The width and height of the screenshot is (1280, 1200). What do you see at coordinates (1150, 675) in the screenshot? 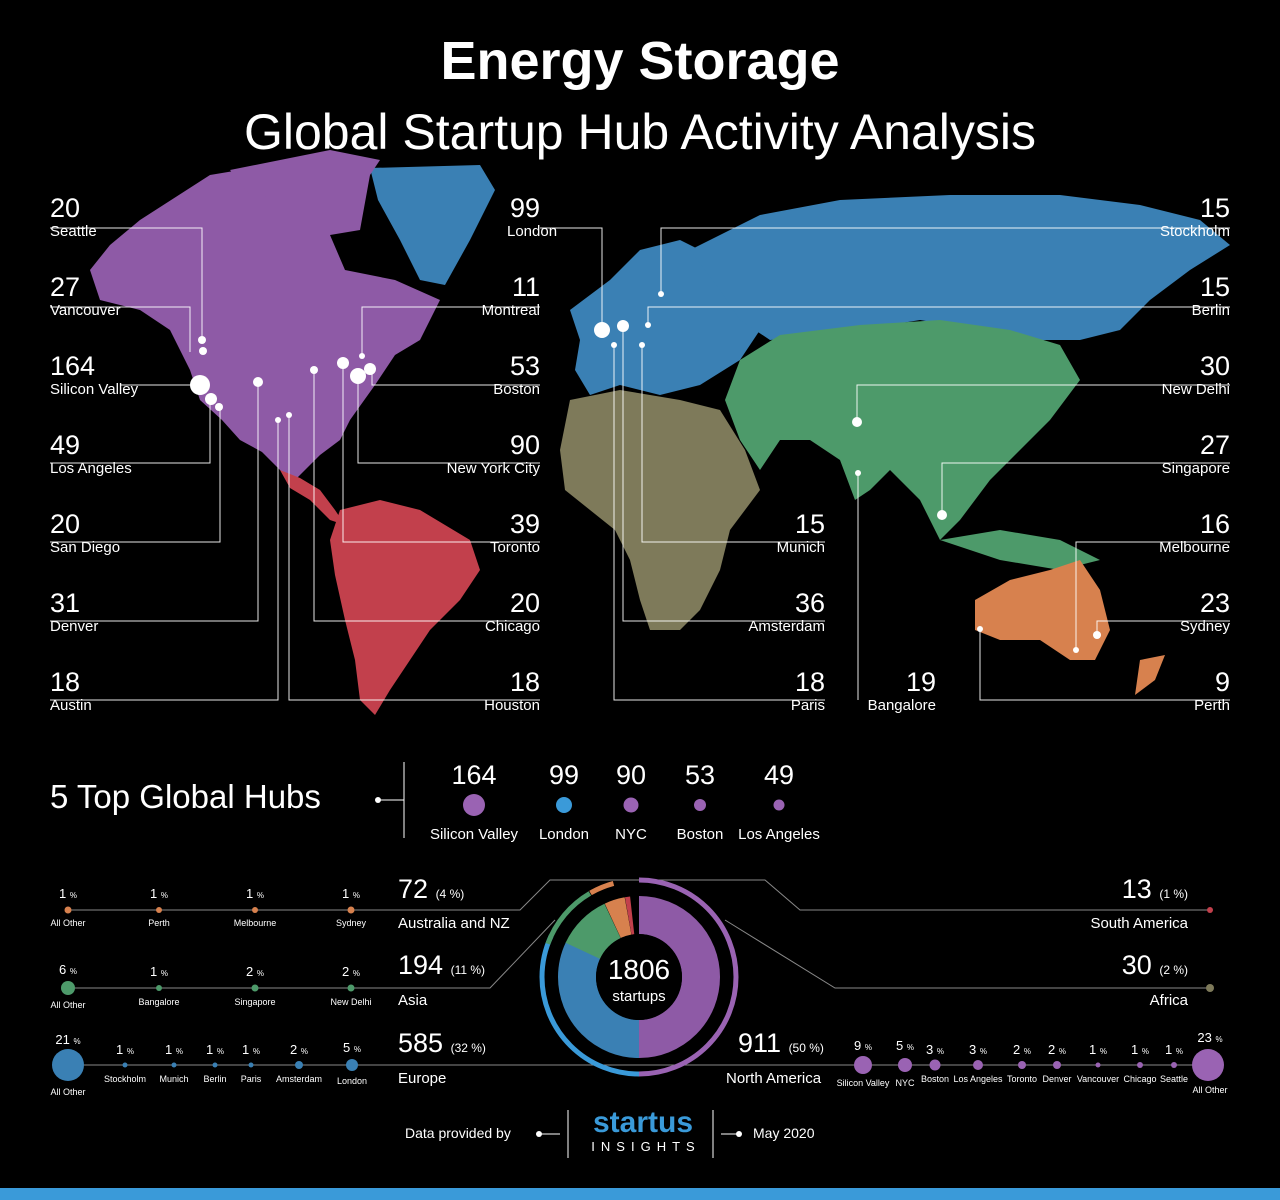
I see `new-zealand-shape` at bounding box center [1150, 675].